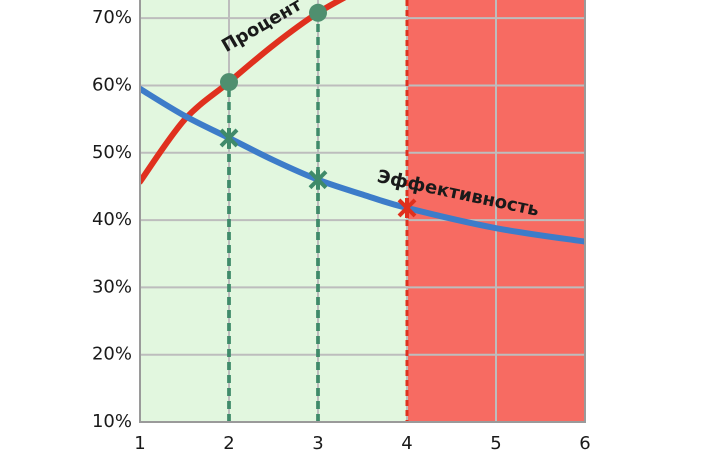 This screenshot has width=705, height=450. Describe the element at coordinates (228, 441) in the screenshot. I see `x-tick-label: 2` at that location.